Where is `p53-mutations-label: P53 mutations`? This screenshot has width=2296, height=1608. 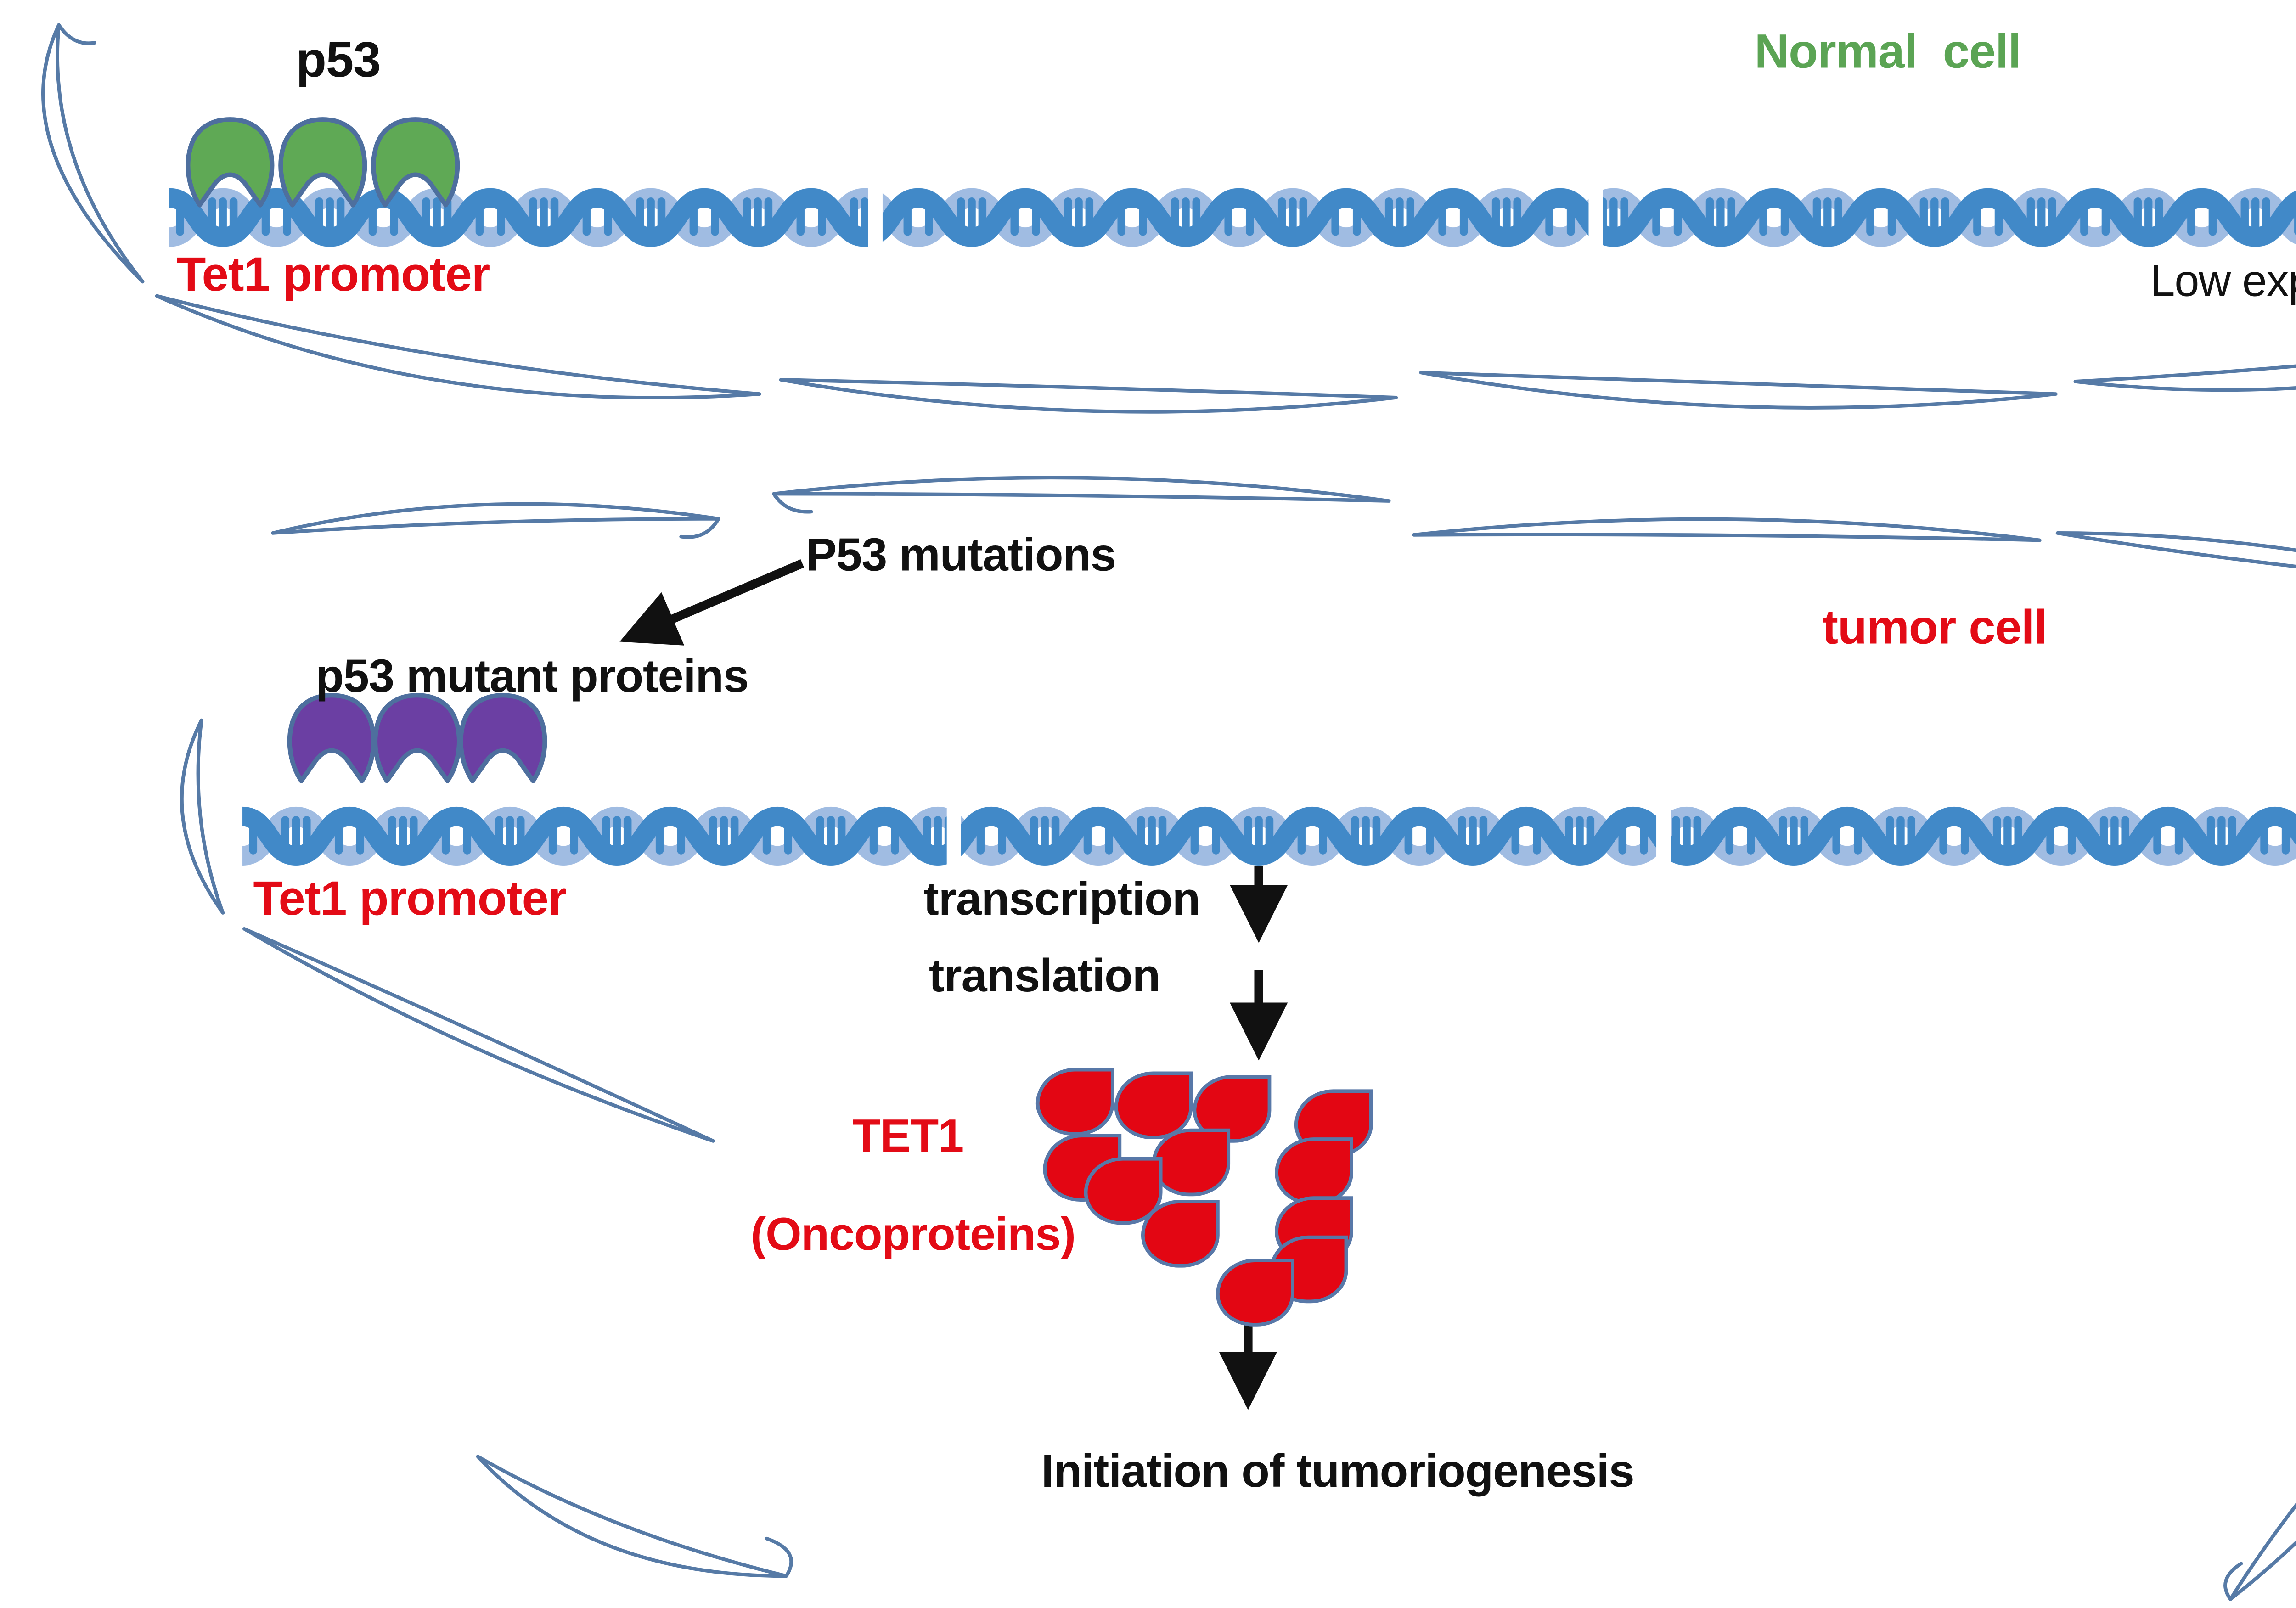
p53-mutations-label: P53 mutations is located at coordinates (961, 554).